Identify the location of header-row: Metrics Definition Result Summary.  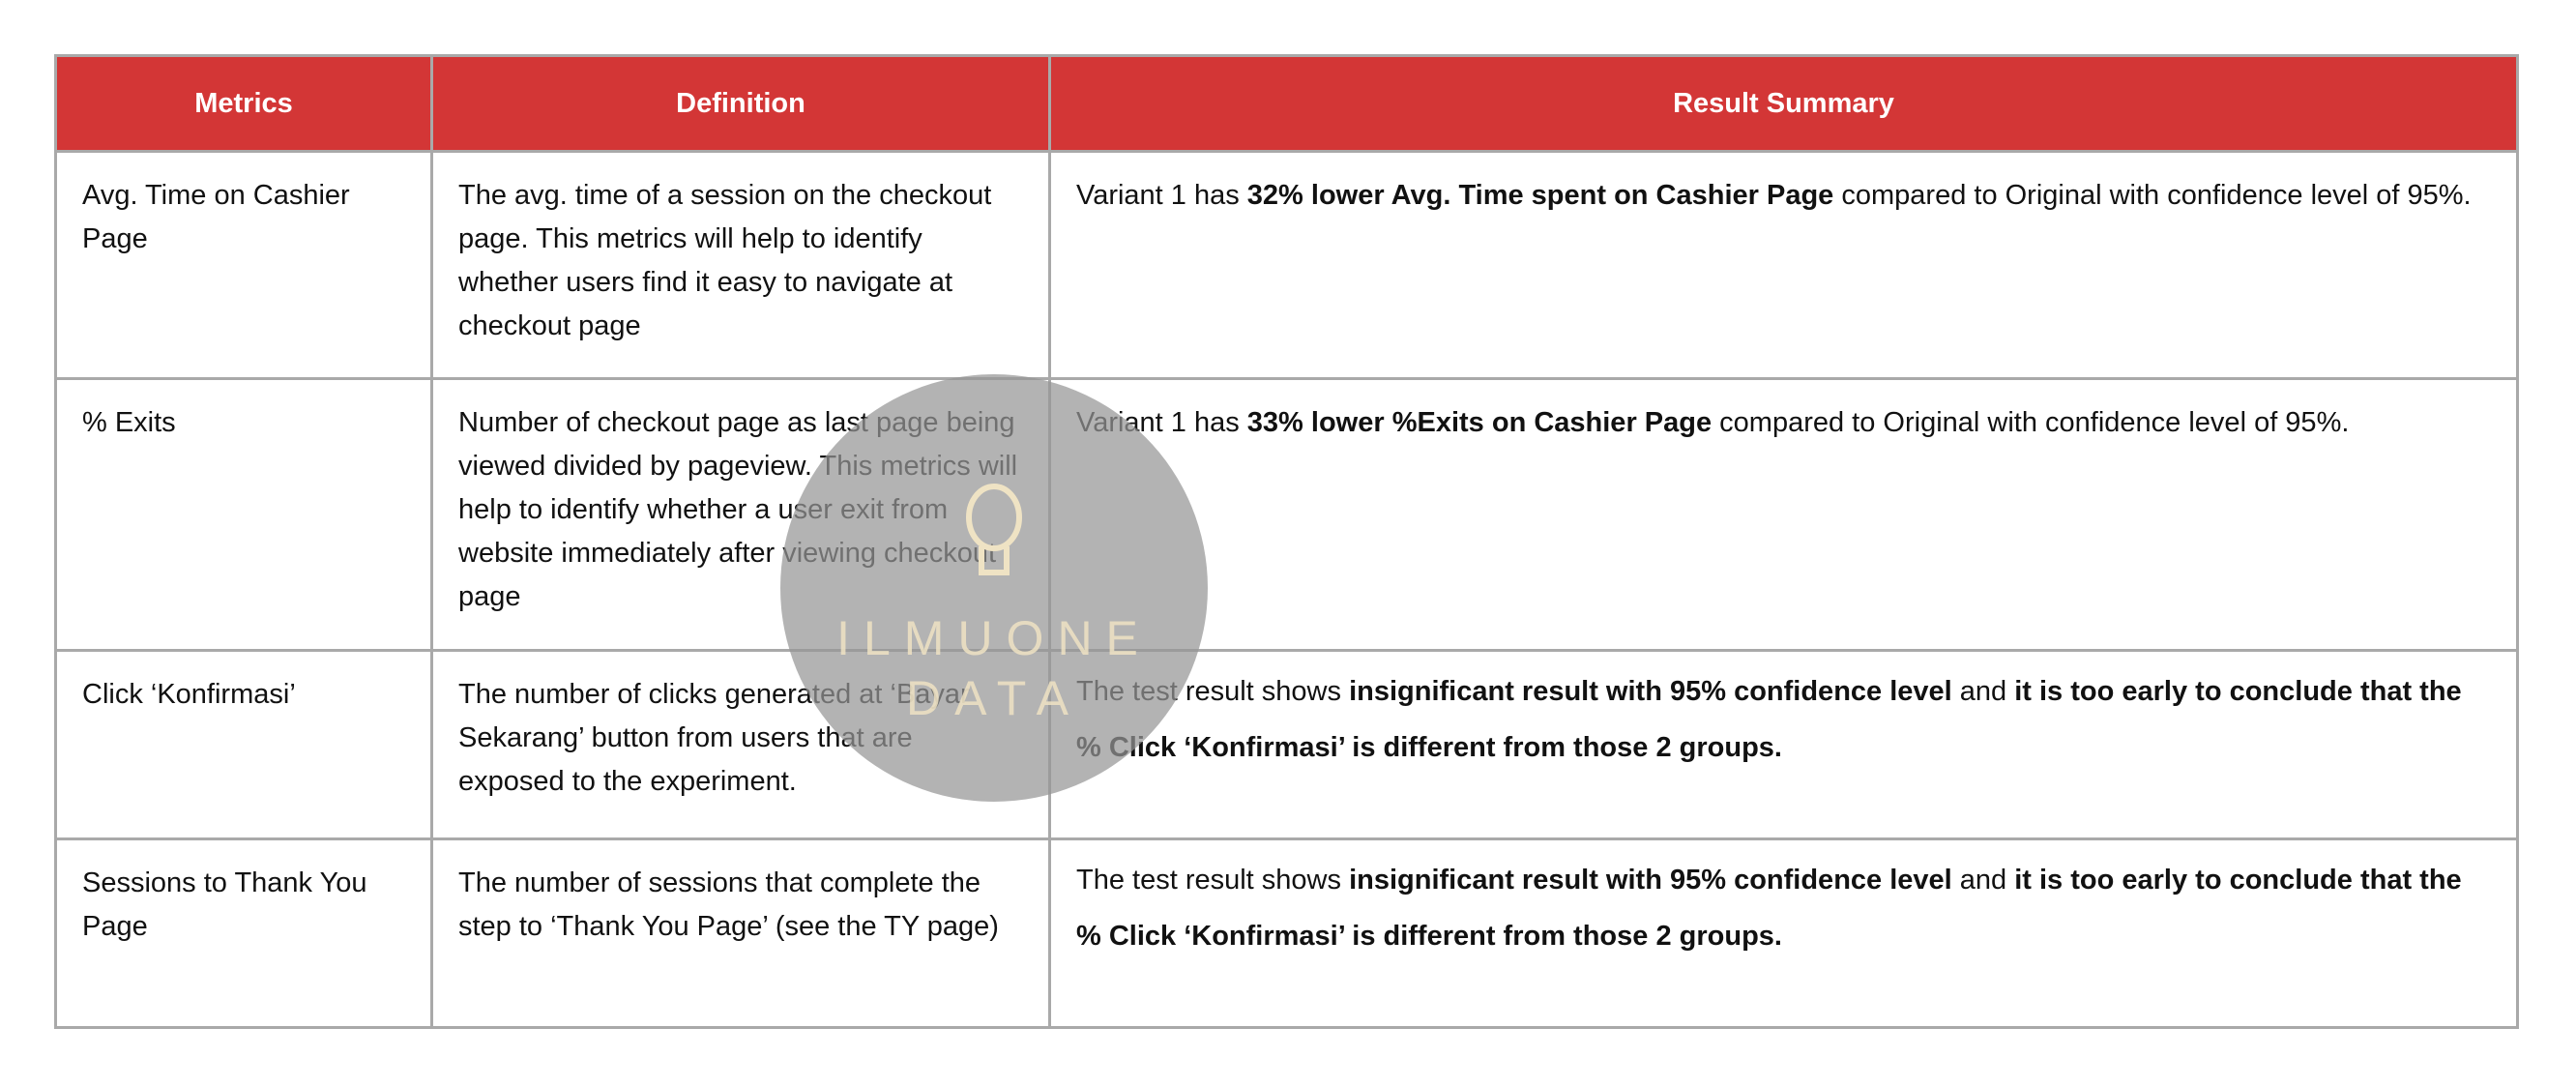
(1286, 103).